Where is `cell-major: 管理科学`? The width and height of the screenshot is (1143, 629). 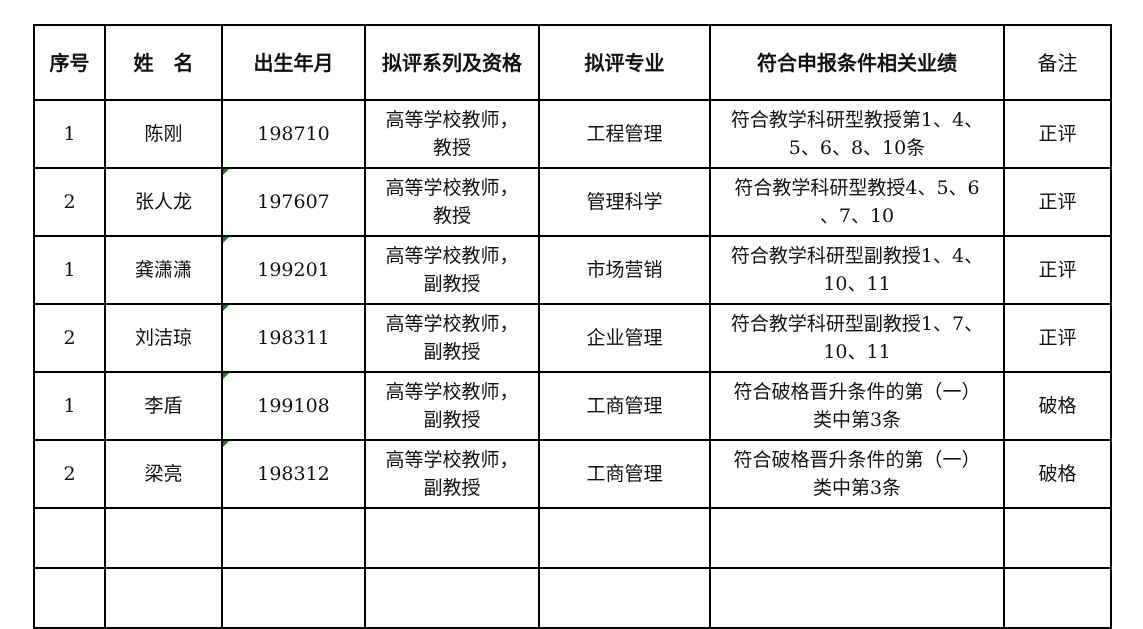
cell-major: 管理科学 is located at coordinates (624, 202).